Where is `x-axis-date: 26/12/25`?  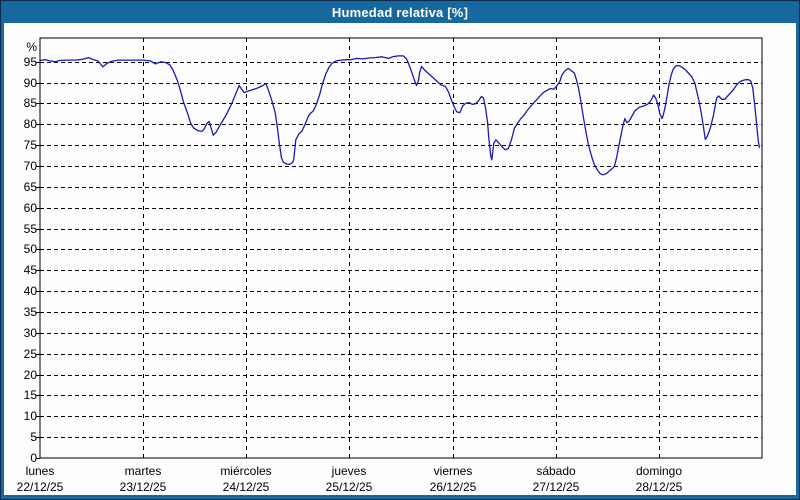 x-axis-date: 26/12/25 is located at coordinates (453, 487).